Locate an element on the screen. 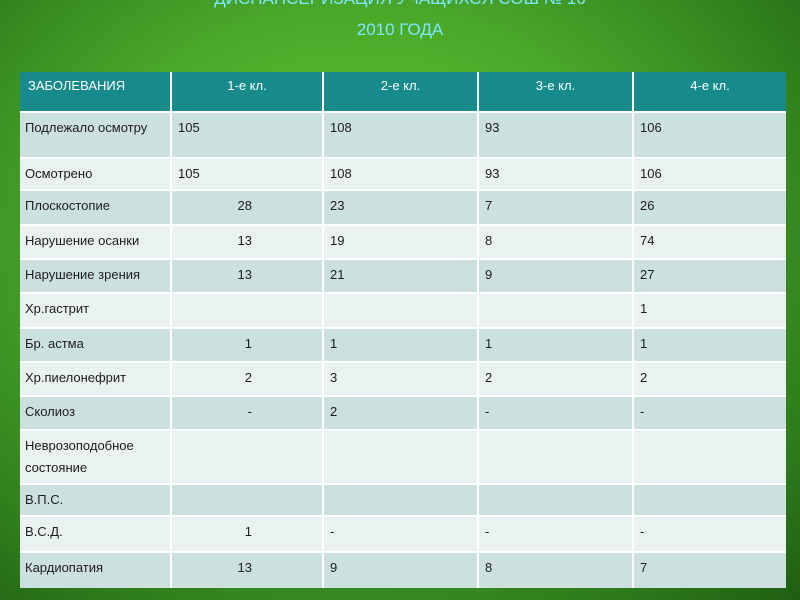  table-row: Нарушение зрения 13 21 9 27 is located at coordinates (403, 275).